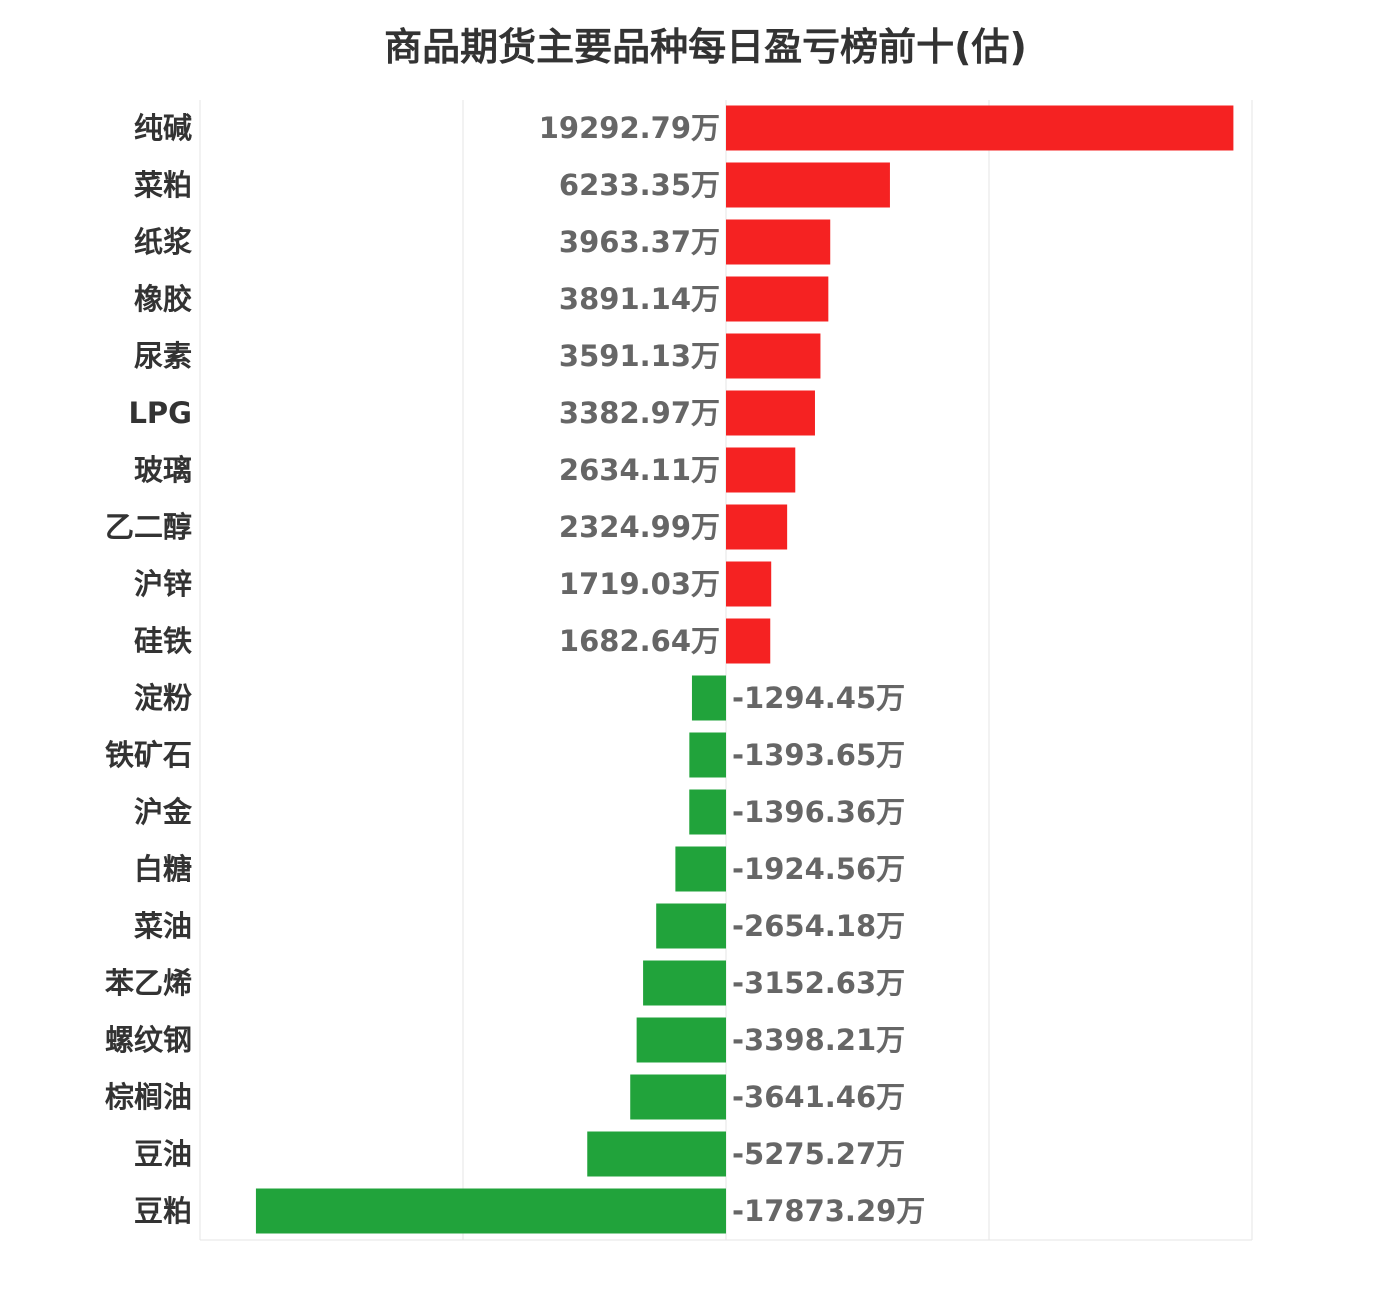 This screenshot has height=1300, width=1391. Describe the element at coordinates (163, 812) in the screenshot. I see `category-label: 沪金` at that location.